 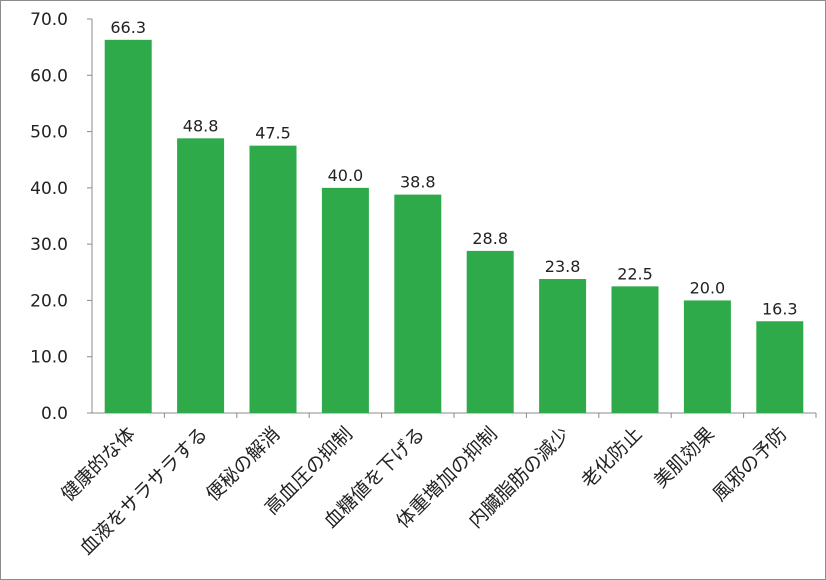 What do you see at coordinates (49, 76) in the screenshot?
I see `y-tick-label: 60.0` at bounding box center [49, 76].